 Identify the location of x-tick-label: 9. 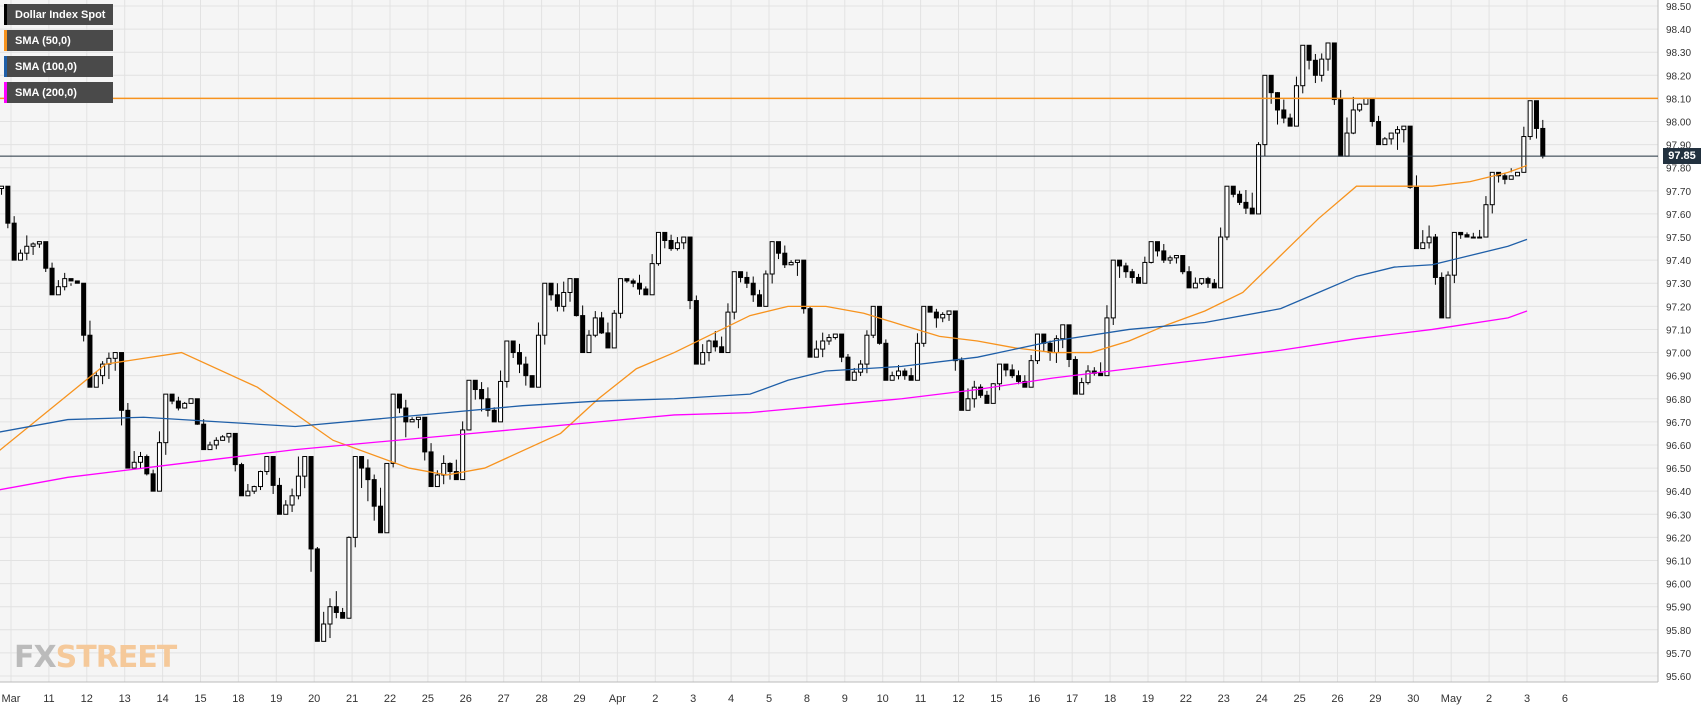
(845, 699).